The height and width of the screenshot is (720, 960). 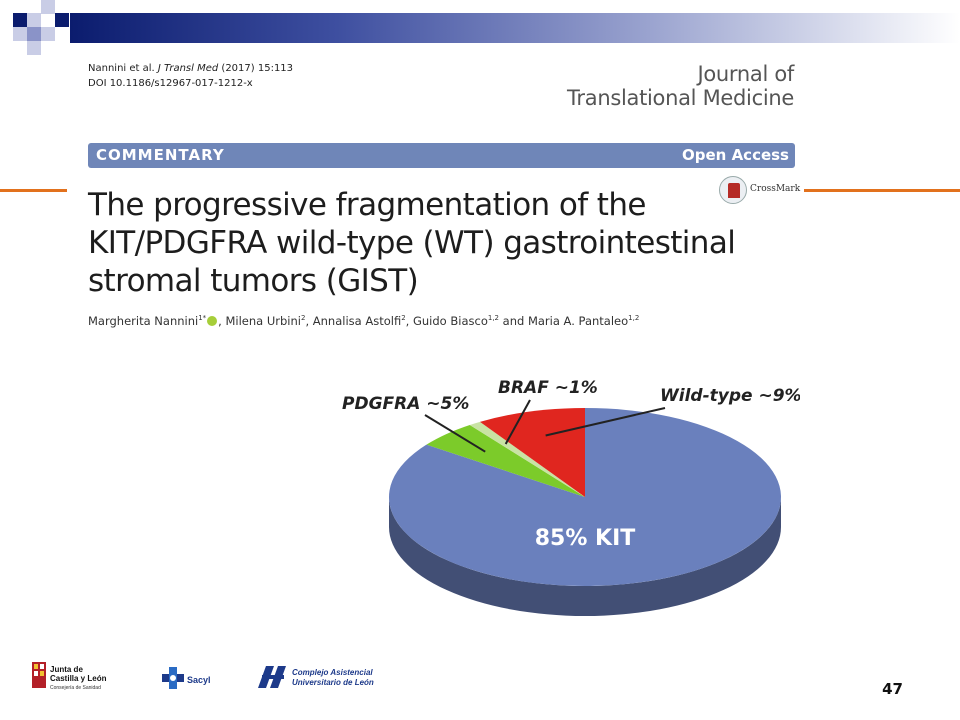 I want to click on pie-label: PDGFRA ~5%, so click(x=405, y=404).